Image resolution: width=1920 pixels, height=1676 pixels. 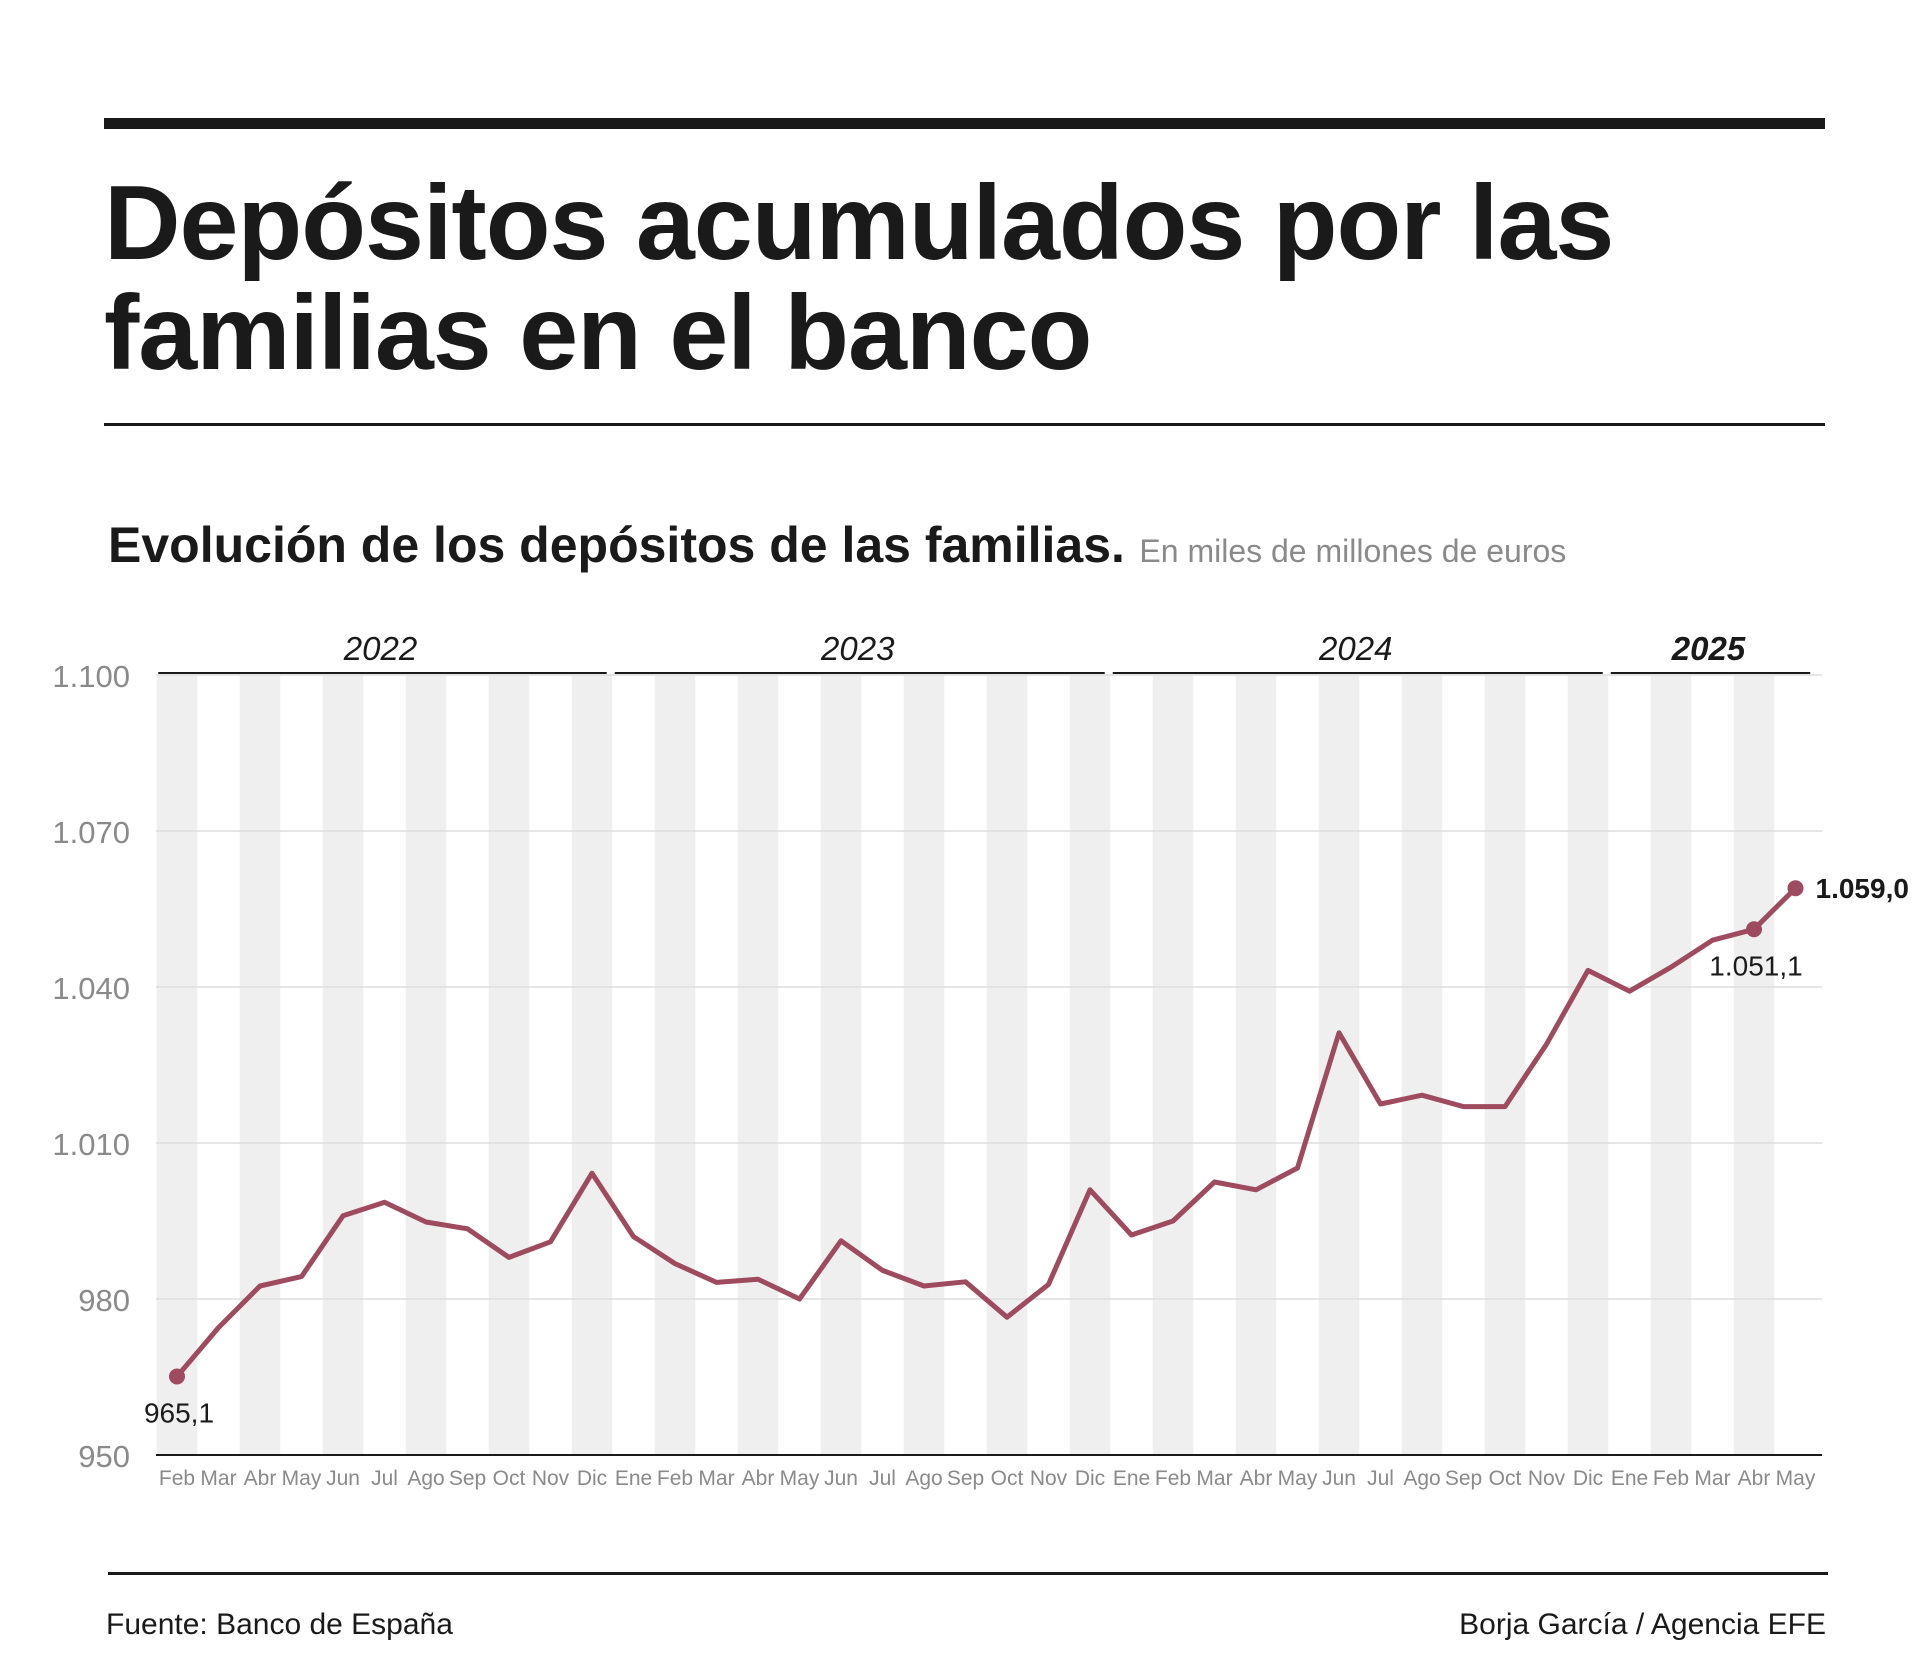 What do you see at coordinates (968, 1573) in the screenshot?
I see `bottom-rule` at bounding box center [968, 1573].